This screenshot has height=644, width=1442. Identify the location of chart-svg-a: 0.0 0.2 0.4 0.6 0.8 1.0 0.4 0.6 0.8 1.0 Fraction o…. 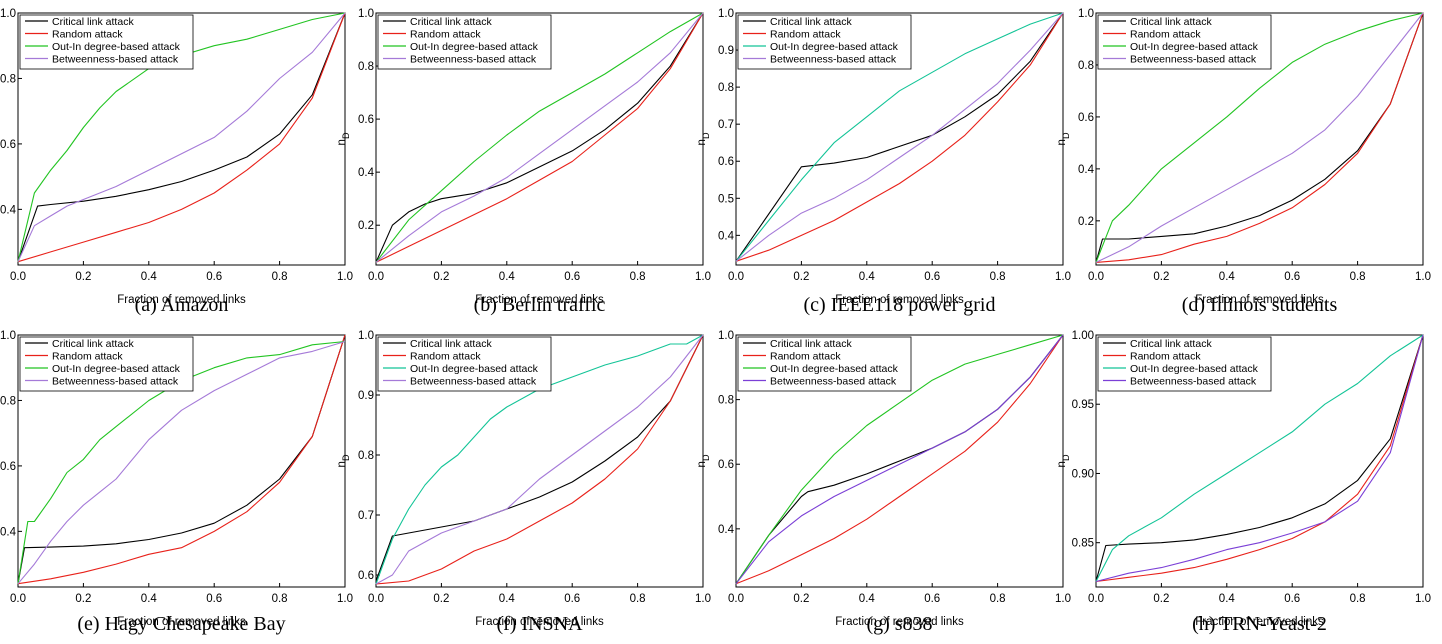
(176, 162).